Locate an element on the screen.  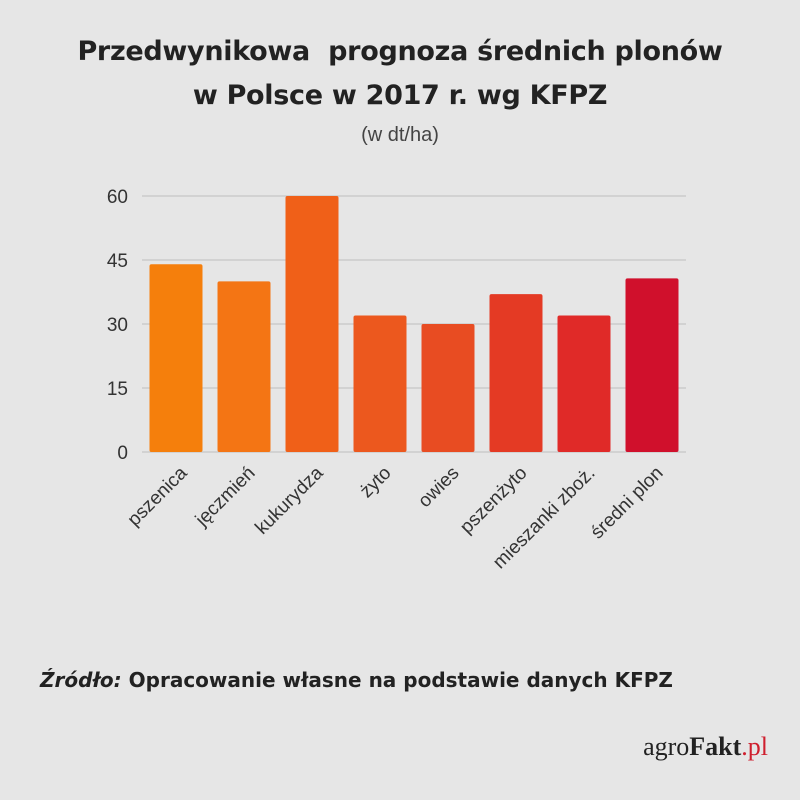
chart-subtitle: (w dt/ha) is located at coordinates (400, 135).